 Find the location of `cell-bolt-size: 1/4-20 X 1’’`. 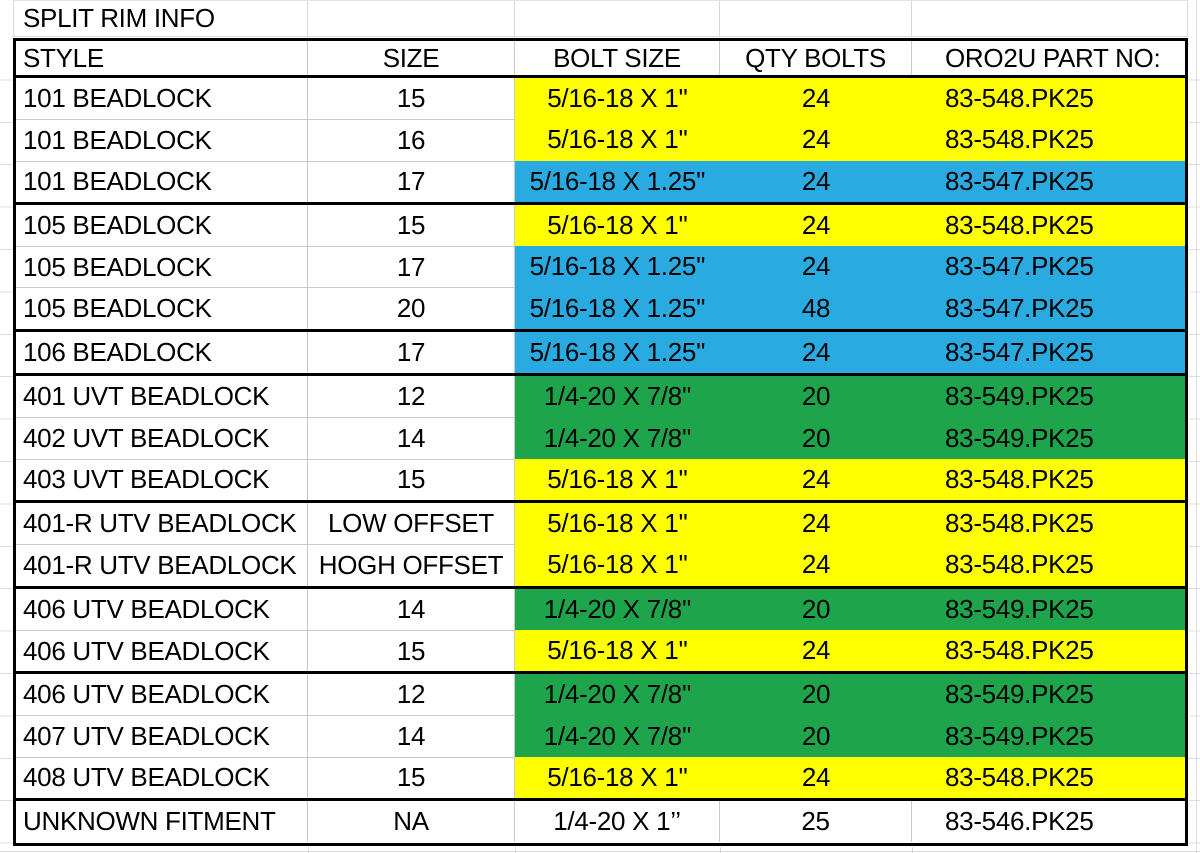

cell-bolt-size: 1/4-20 X 1’’ is located at coordinates (617, 822).